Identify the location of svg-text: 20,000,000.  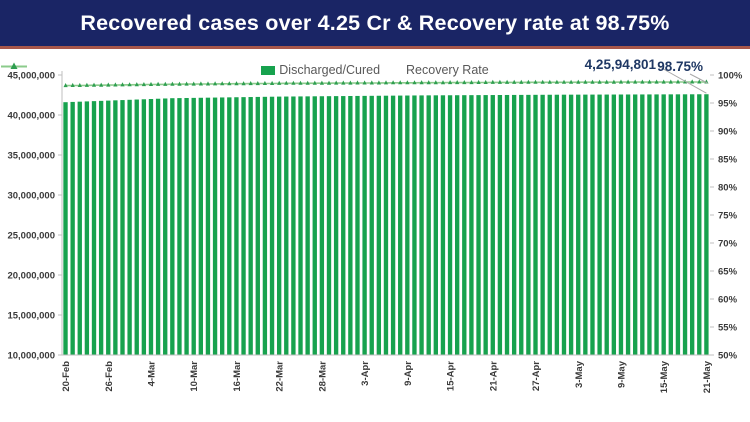
(31, 276).